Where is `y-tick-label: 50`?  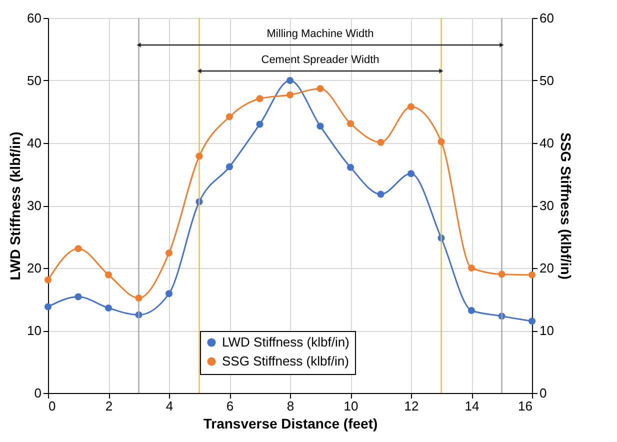 y-tick-label: 50 is located at coordinates (34, 80).